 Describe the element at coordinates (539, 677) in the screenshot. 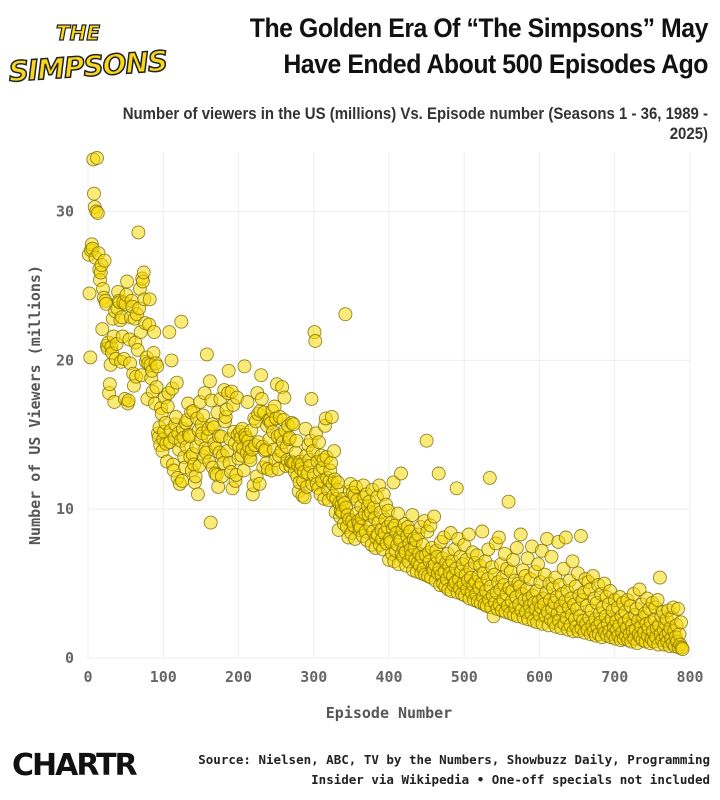

I see `x-tick-label: 600` at that location.